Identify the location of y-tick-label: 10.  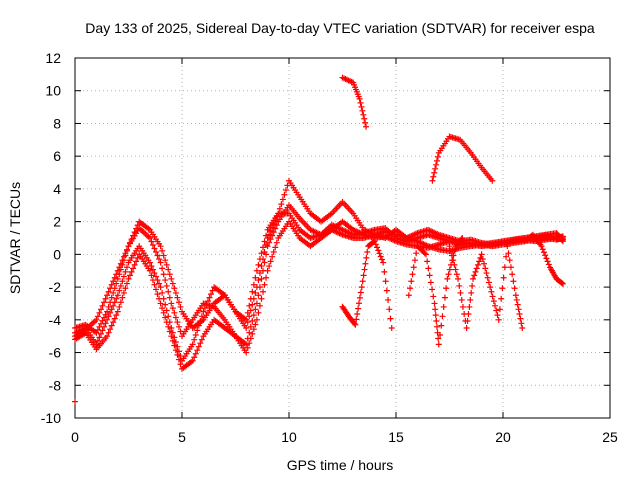
(53, 91).